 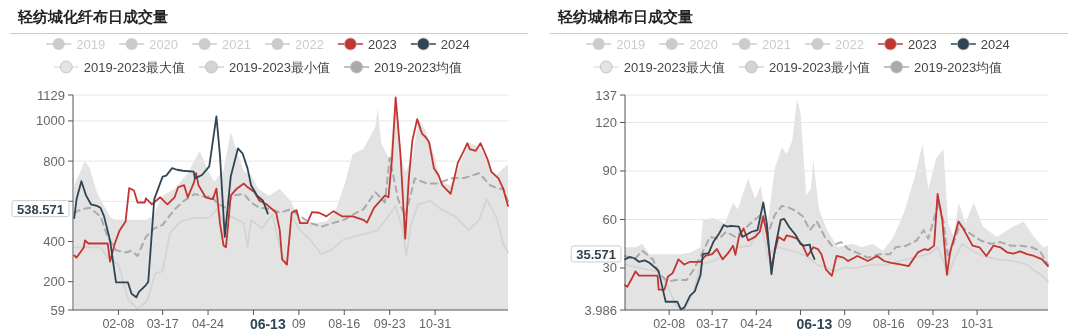 I want to click on chart-title: 轻纺城棉布日成交量, so click(x=625, y=16).